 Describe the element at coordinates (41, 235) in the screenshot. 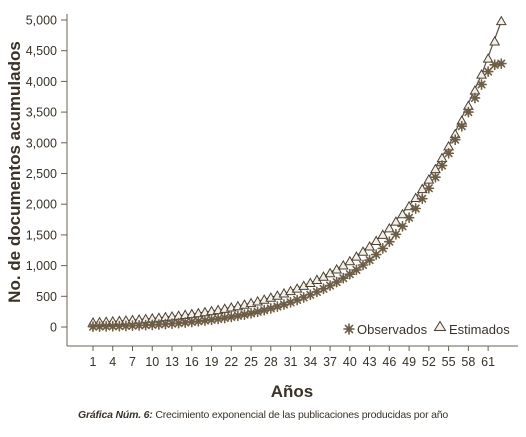

I see `y-tick-label: 1,500` at that location.